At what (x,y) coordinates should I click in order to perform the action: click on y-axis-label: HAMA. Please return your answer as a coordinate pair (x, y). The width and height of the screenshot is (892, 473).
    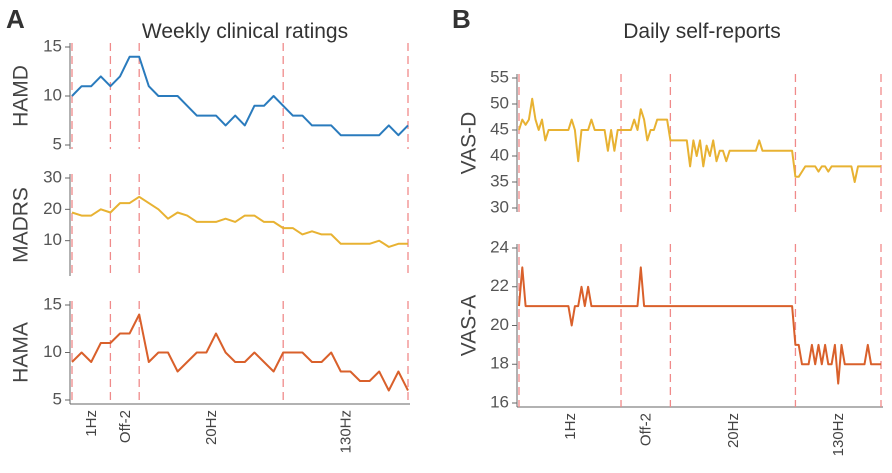
    Looking at the image, I should click on (21, 352).